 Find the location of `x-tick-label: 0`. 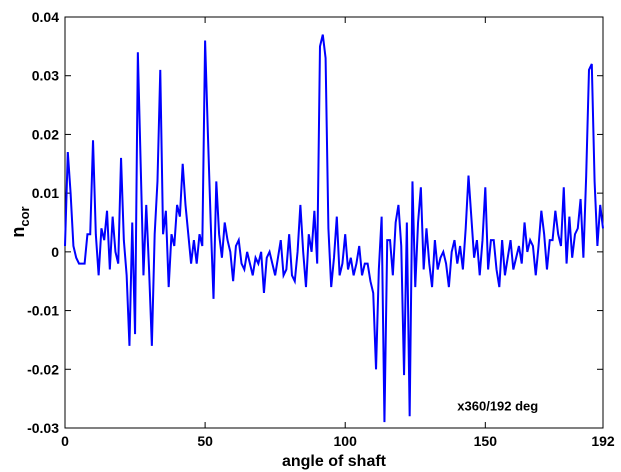

x-tick-label: 0 is located at coordinates (65, 441).